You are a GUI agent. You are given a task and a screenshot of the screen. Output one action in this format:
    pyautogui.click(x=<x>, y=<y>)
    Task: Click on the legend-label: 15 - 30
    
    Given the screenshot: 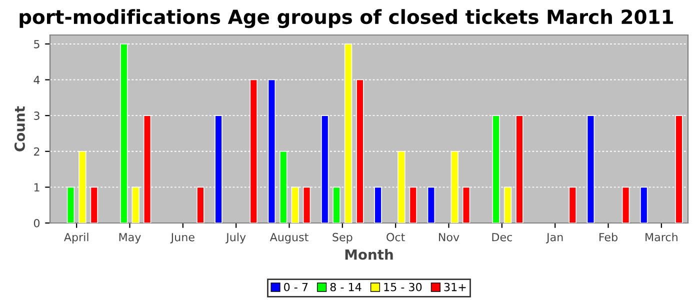 What is the action you would take?
    pyautogui.click(x=403, y=287)
    